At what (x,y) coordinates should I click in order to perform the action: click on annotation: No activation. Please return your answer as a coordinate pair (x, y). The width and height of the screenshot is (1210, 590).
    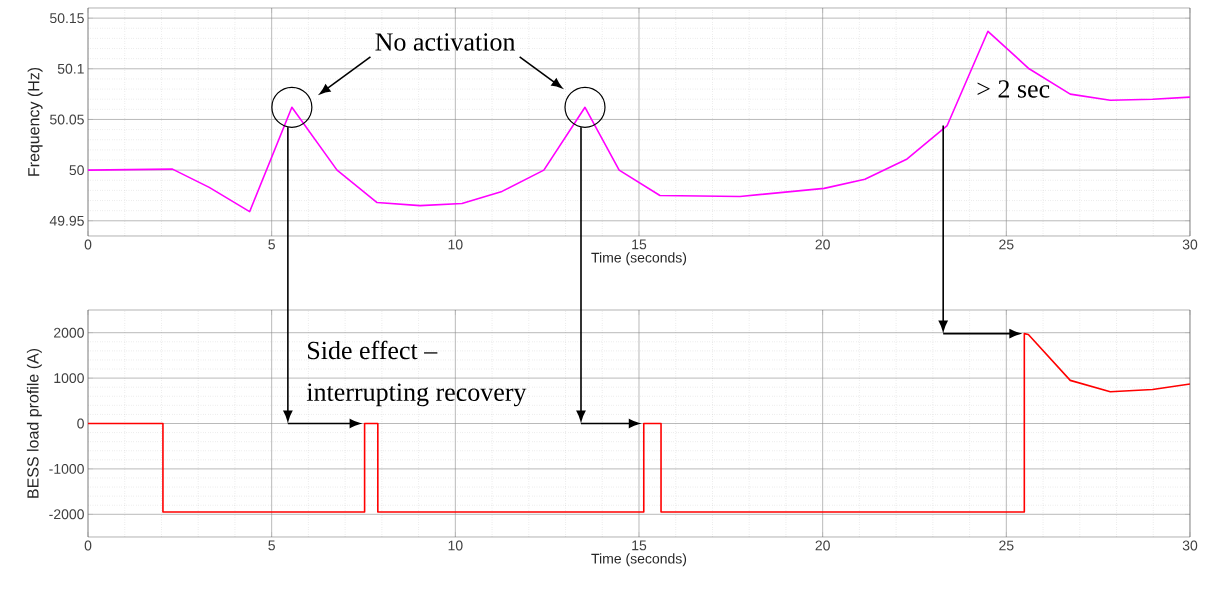
    Looking at the image, I should click on (445, 42).